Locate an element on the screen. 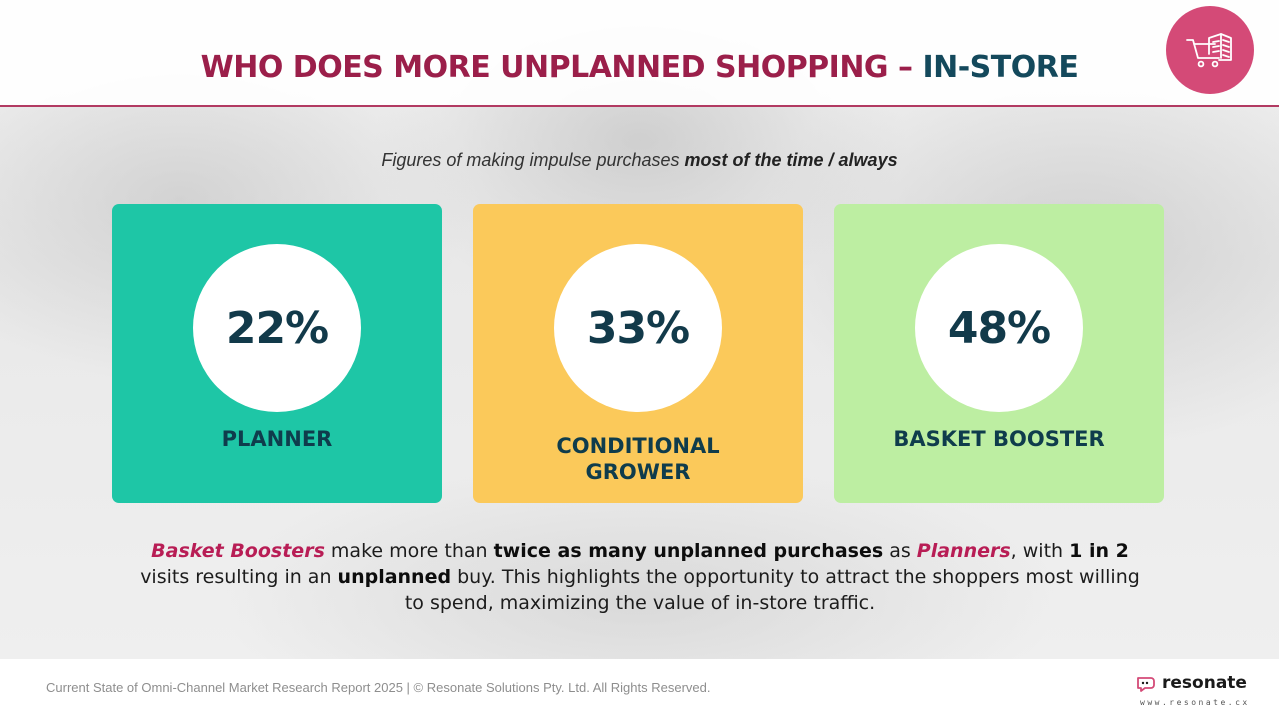 The height and width of the screenshot is (719, 1279). conditional-grower-label: CONDITIONAL GROWER is located at coordinates (638, 459).